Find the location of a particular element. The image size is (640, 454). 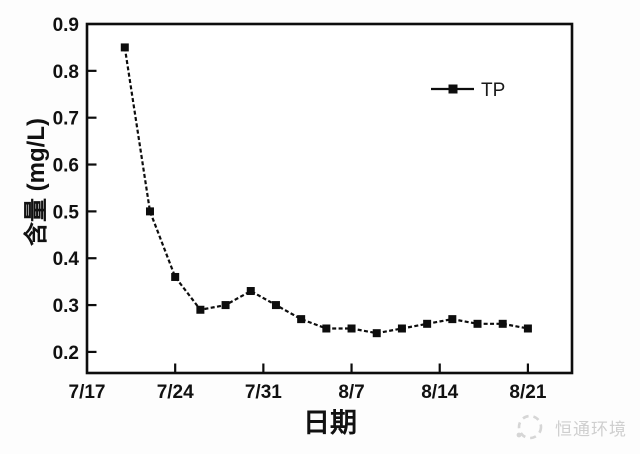

y-tick-label: 0.5 is located at coordinates (66, 212).